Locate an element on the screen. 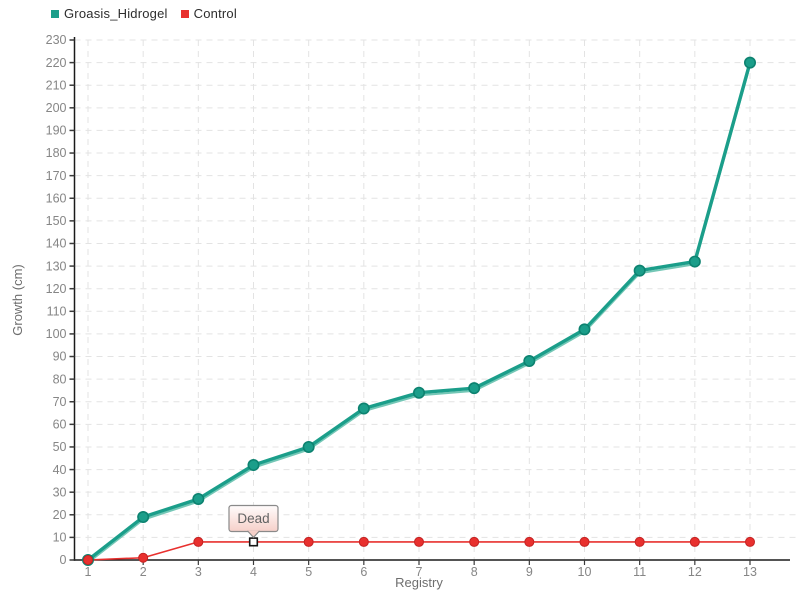 This screenshot has width=800, height=600. legend-swatch-control is located at coordinates (184, 13).